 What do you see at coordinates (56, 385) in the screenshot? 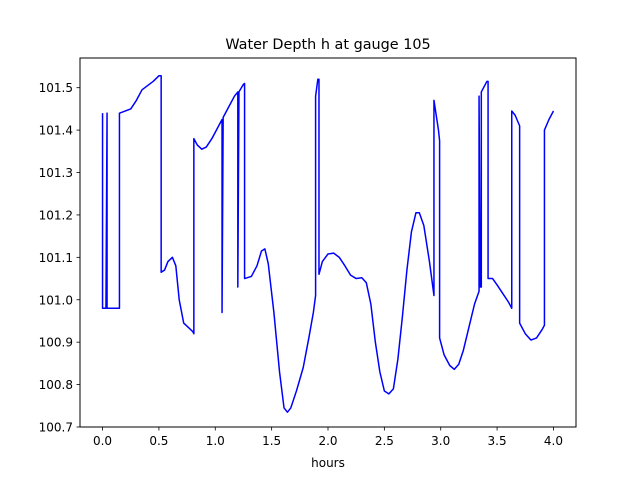
I see `y-tick-label: 100.8` at bounding box center [56, 385].